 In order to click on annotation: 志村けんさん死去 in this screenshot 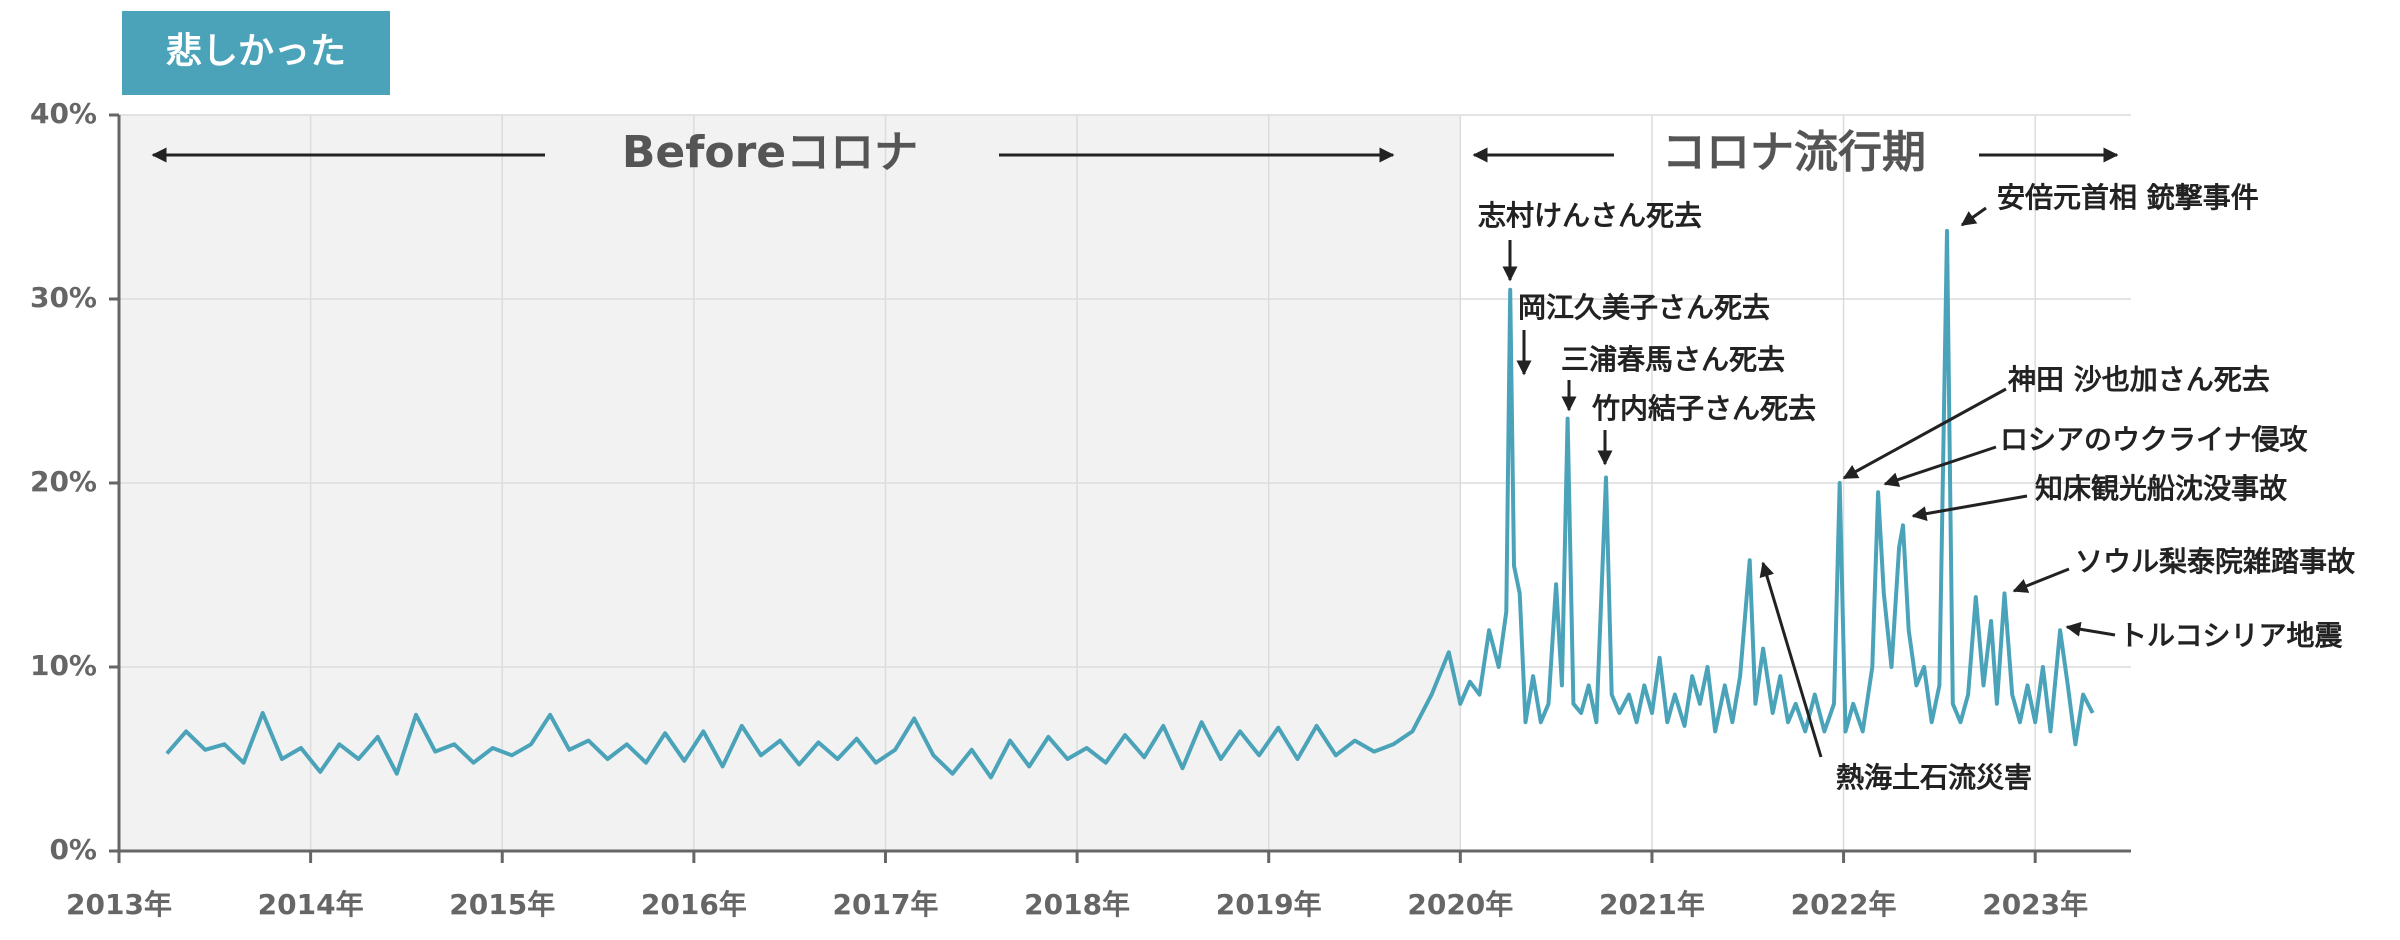, I will do `click(1590, 215)`.